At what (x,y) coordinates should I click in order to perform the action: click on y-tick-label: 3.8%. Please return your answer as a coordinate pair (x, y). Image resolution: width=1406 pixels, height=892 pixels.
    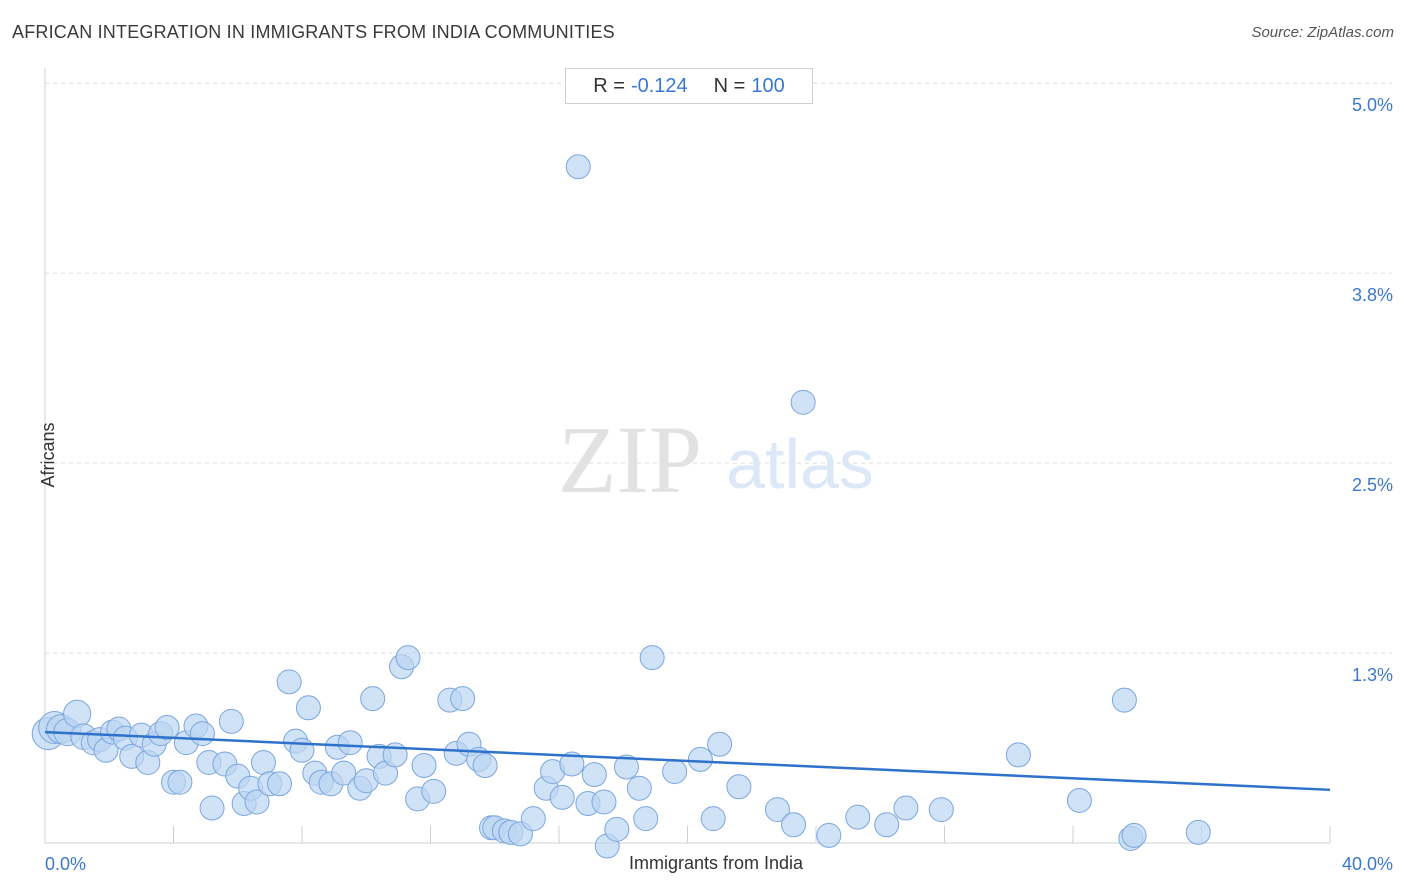
    Looking at the image, I should click on (1372, 295).